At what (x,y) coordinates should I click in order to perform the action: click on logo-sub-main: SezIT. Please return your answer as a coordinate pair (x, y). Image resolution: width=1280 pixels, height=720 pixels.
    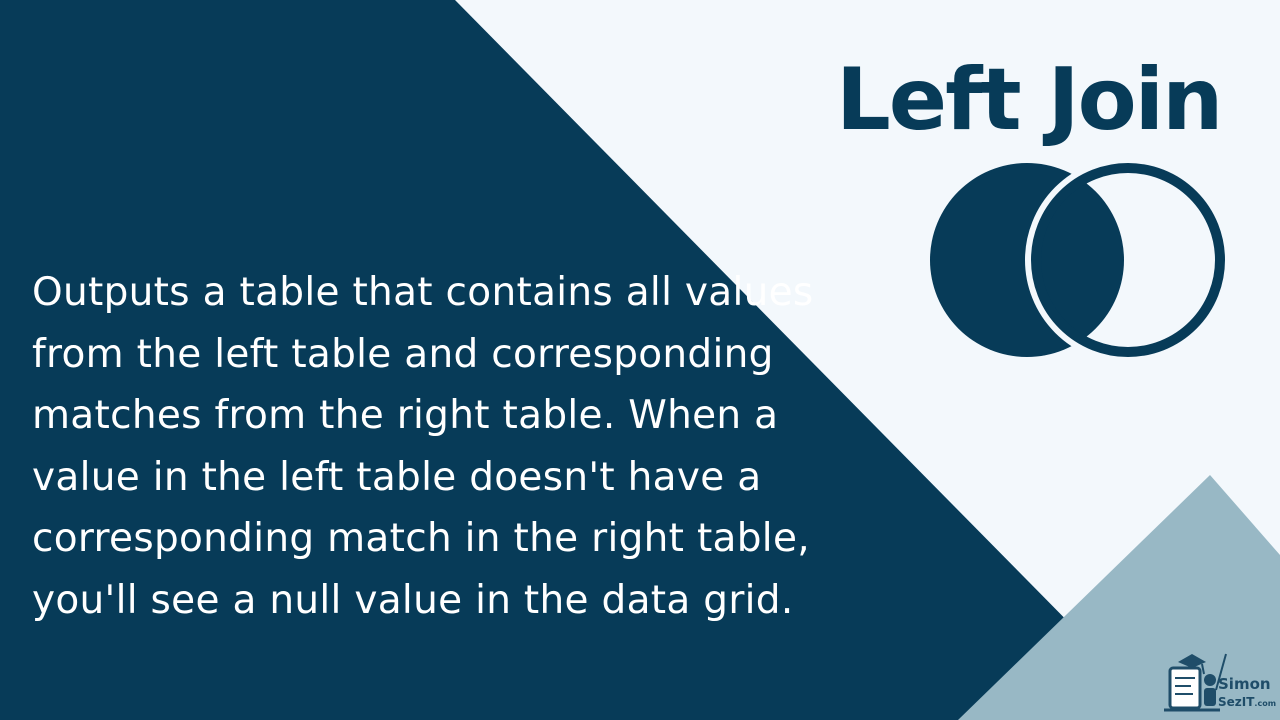
    Looking at the image, I should click on (1236, 702).